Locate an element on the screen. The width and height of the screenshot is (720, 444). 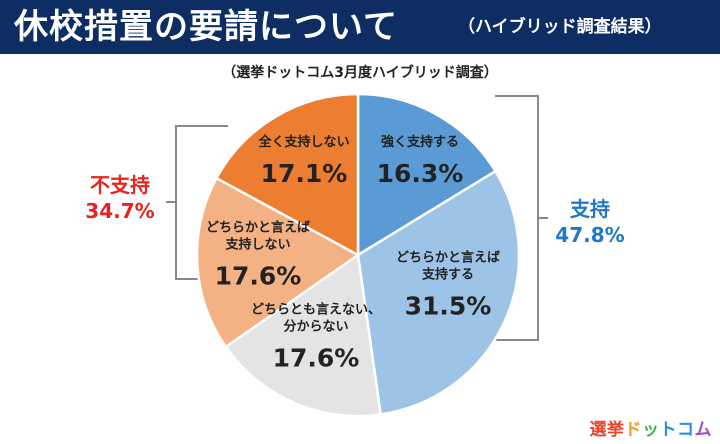
slice-value-label: 31.5% is located at coordinates (448, 306).